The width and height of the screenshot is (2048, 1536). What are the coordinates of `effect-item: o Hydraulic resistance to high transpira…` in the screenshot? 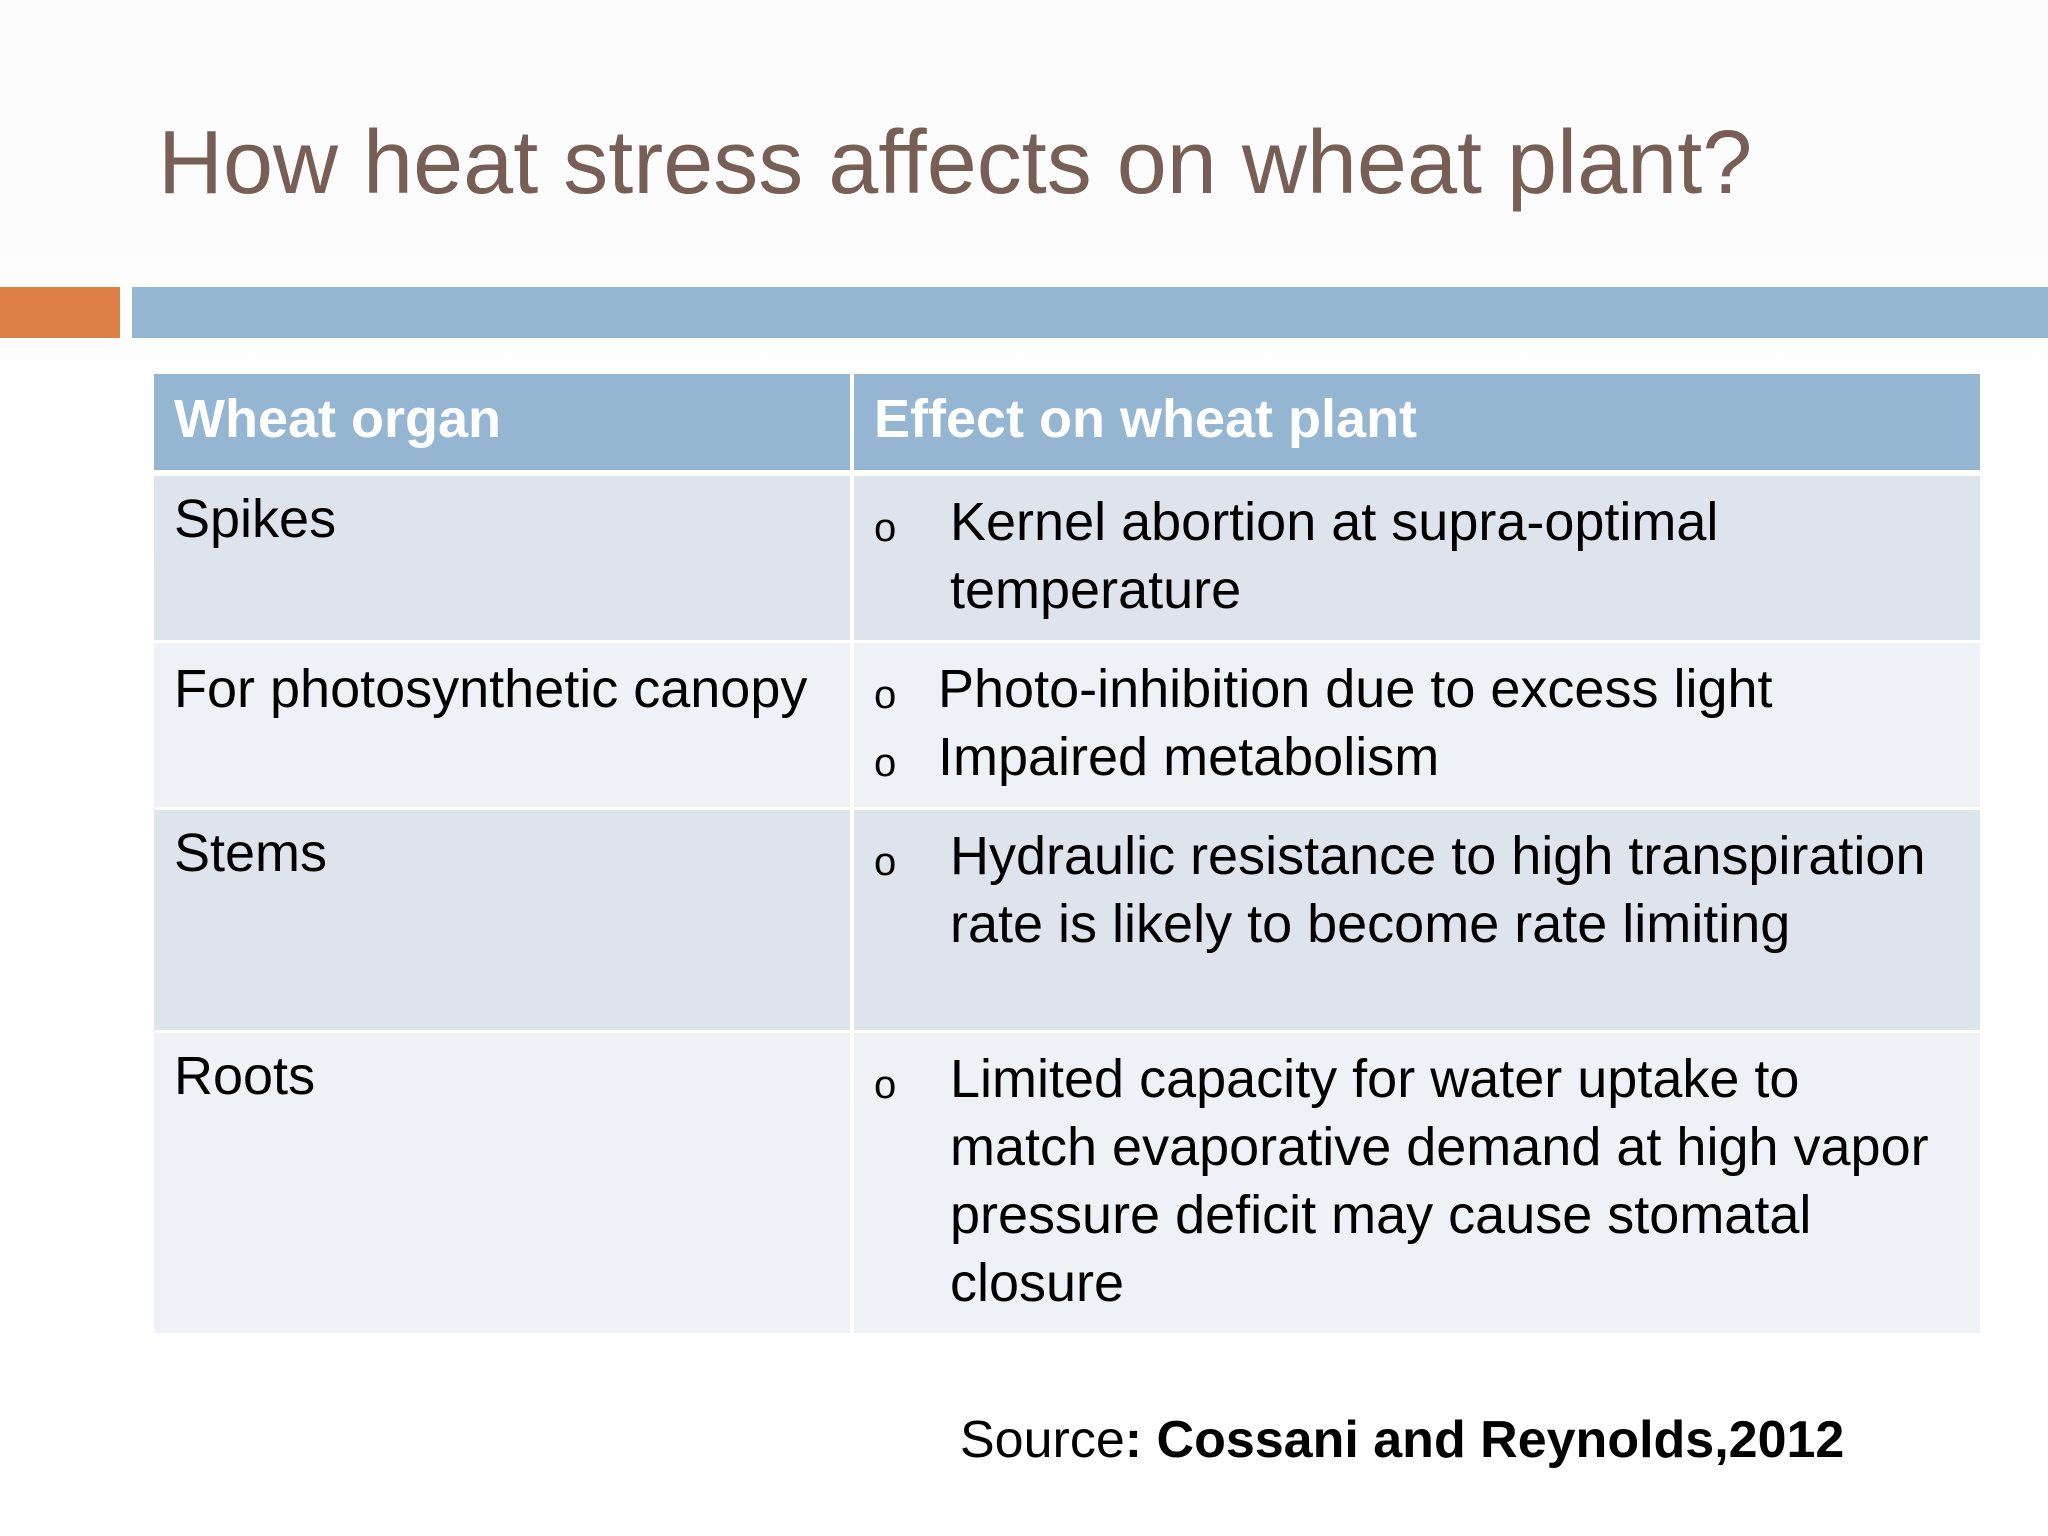 It's located at (1417, 890).